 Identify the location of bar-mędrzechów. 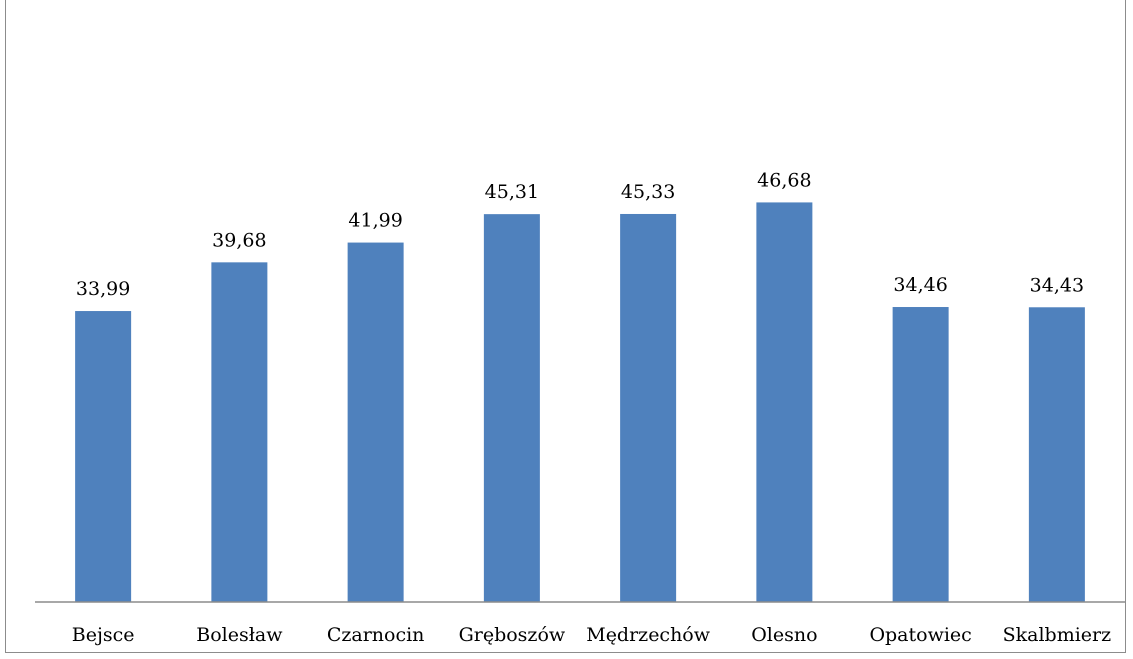
(648, 407).